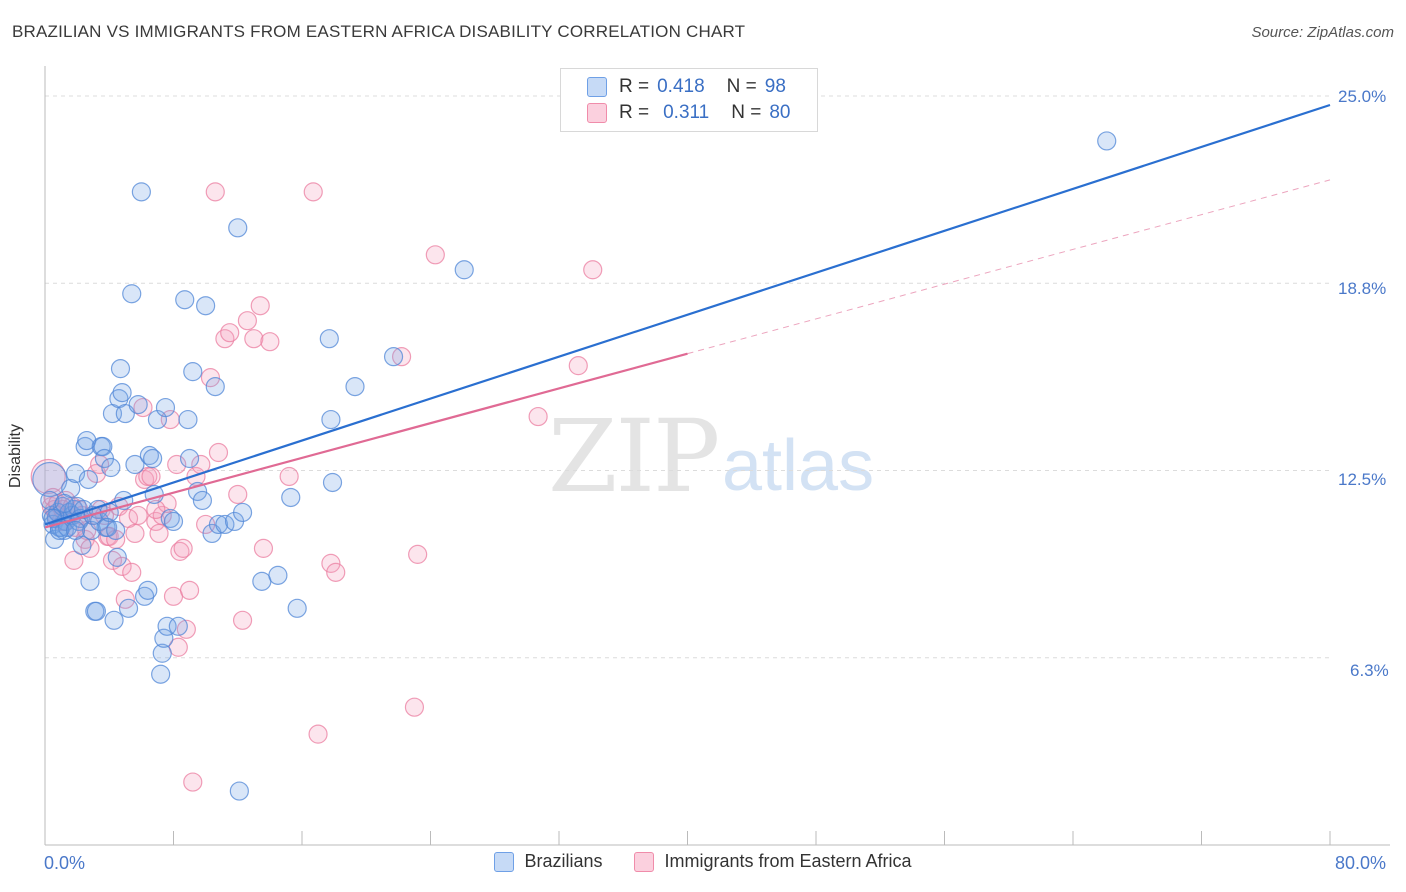 Image resolution: width=1406 pixels, height=892 pixels. I want to click on watermark-atlas: atlas, so click(798, 466).